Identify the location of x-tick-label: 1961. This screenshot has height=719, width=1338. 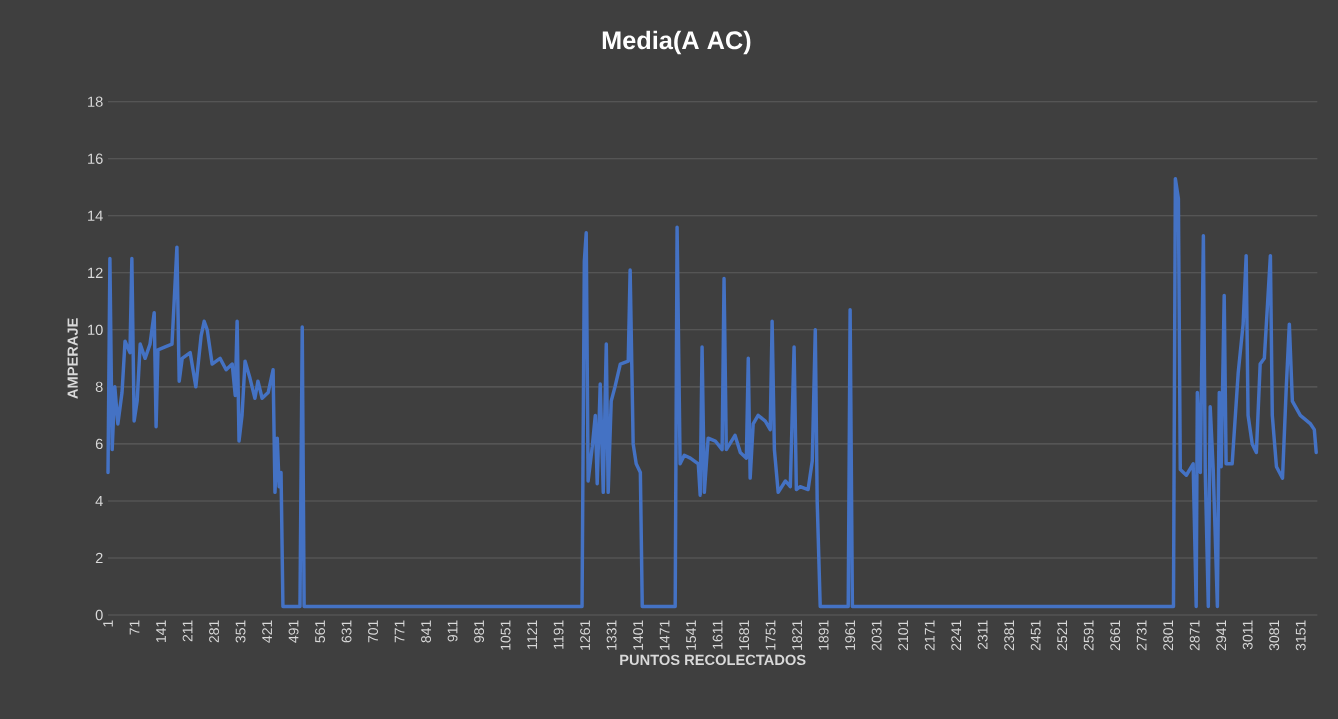
(850, 635).